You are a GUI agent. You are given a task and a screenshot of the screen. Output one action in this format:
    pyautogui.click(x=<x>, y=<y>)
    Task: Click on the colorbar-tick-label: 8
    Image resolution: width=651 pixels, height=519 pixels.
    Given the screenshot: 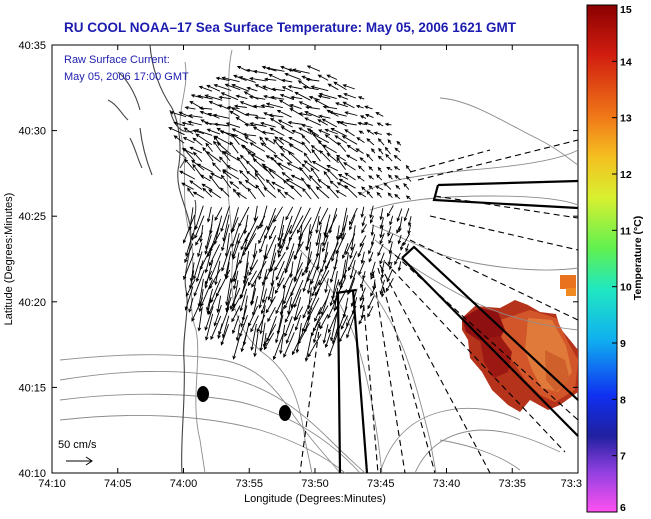 What is the action you would take?
    pyautogui.click(x=623, y=400)
    